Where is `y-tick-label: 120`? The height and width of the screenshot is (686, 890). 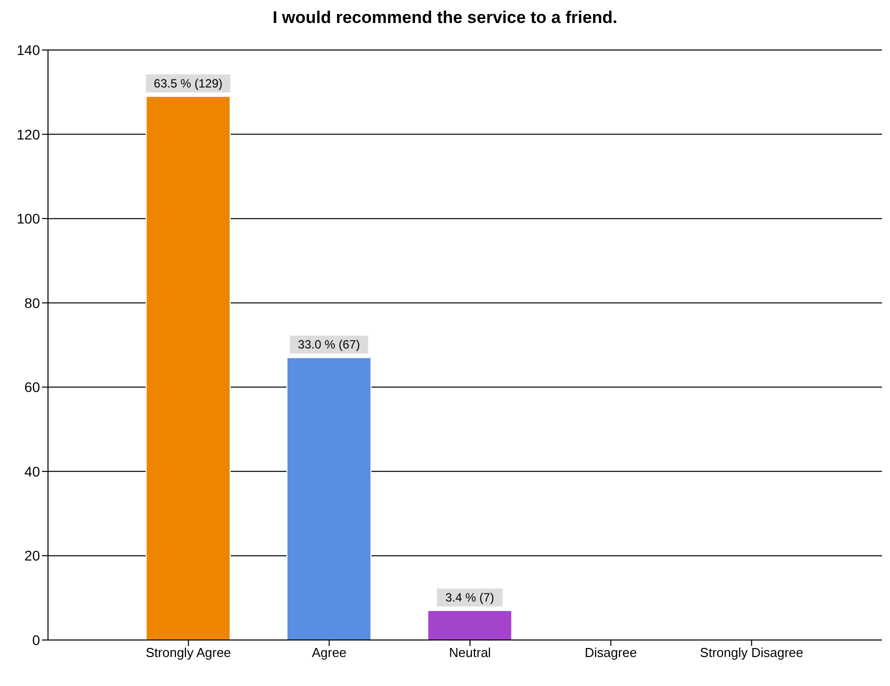 y-tick-label: 120 is located at coordinates (28, 134).